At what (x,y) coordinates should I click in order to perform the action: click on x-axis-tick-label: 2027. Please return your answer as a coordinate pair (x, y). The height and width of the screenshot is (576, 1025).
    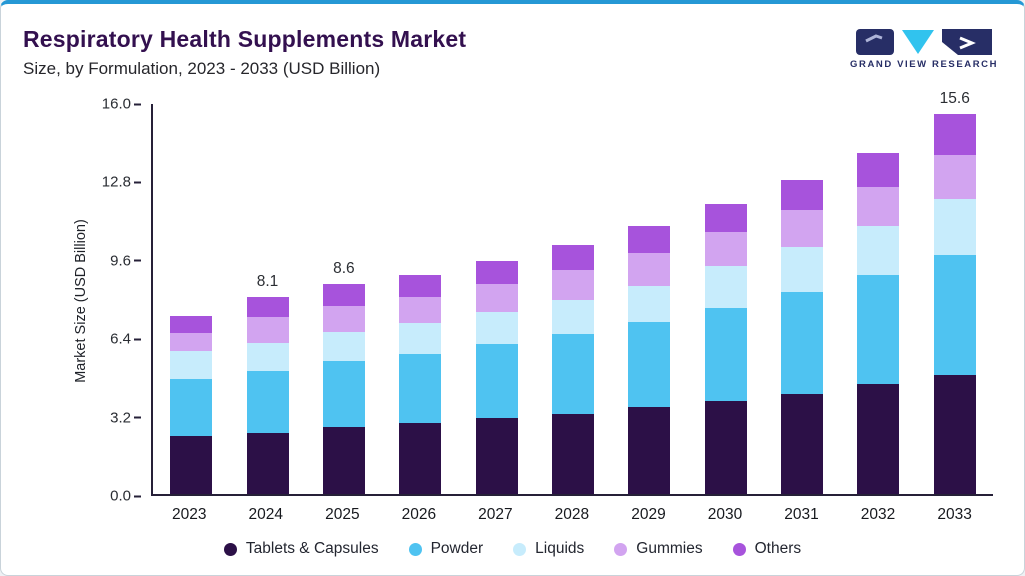
    Looking at the image, I should click on (495, 514).